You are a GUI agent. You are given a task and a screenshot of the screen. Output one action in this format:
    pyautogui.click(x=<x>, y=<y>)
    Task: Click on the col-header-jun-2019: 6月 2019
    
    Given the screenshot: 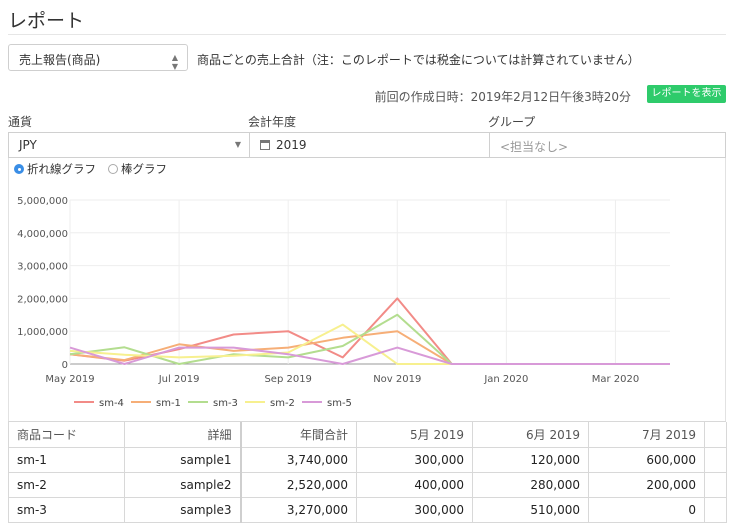 What is the action you would take?
    pyautogui.click(x=530, y=435)
    